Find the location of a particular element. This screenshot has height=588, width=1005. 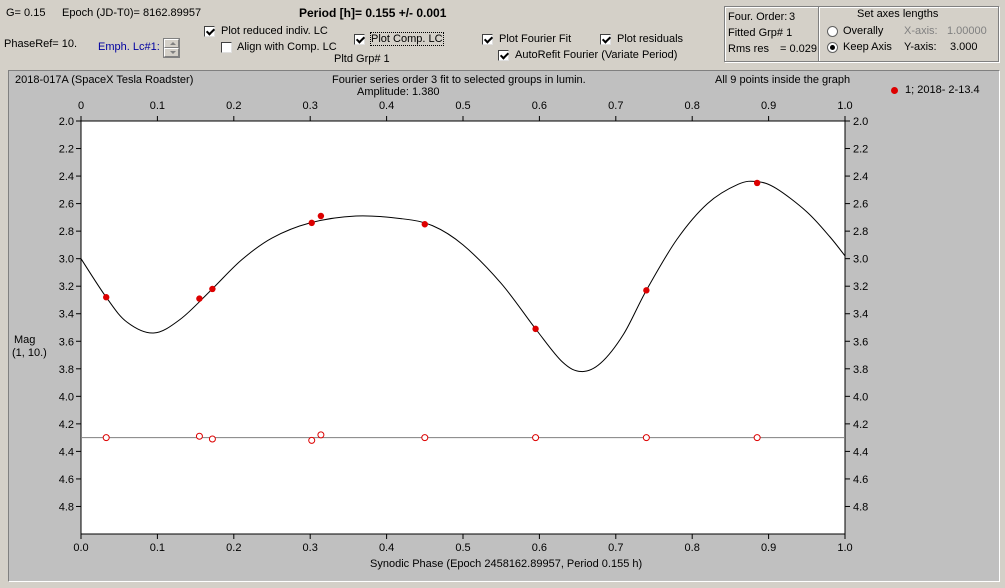

legend-marker is located at coordinates (894, 90).